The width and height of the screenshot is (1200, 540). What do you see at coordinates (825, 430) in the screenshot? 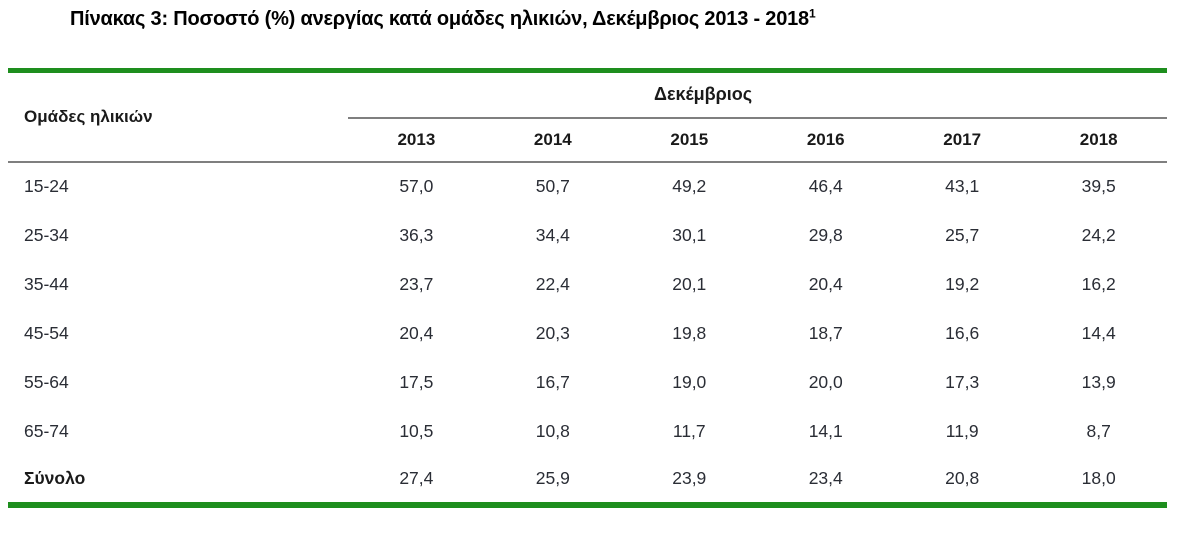
I see `value-cell: 14,1` at bounding box center [825, 430].